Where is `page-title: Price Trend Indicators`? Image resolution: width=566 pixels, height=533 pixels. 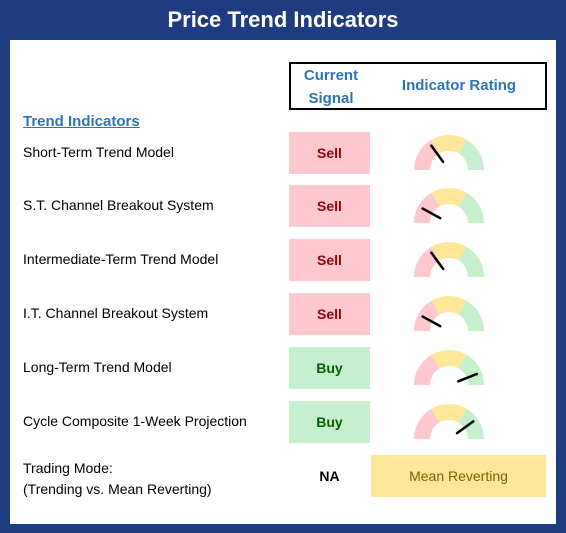
page-title: Price Trend Indicators is located at coordinates (283, 19).